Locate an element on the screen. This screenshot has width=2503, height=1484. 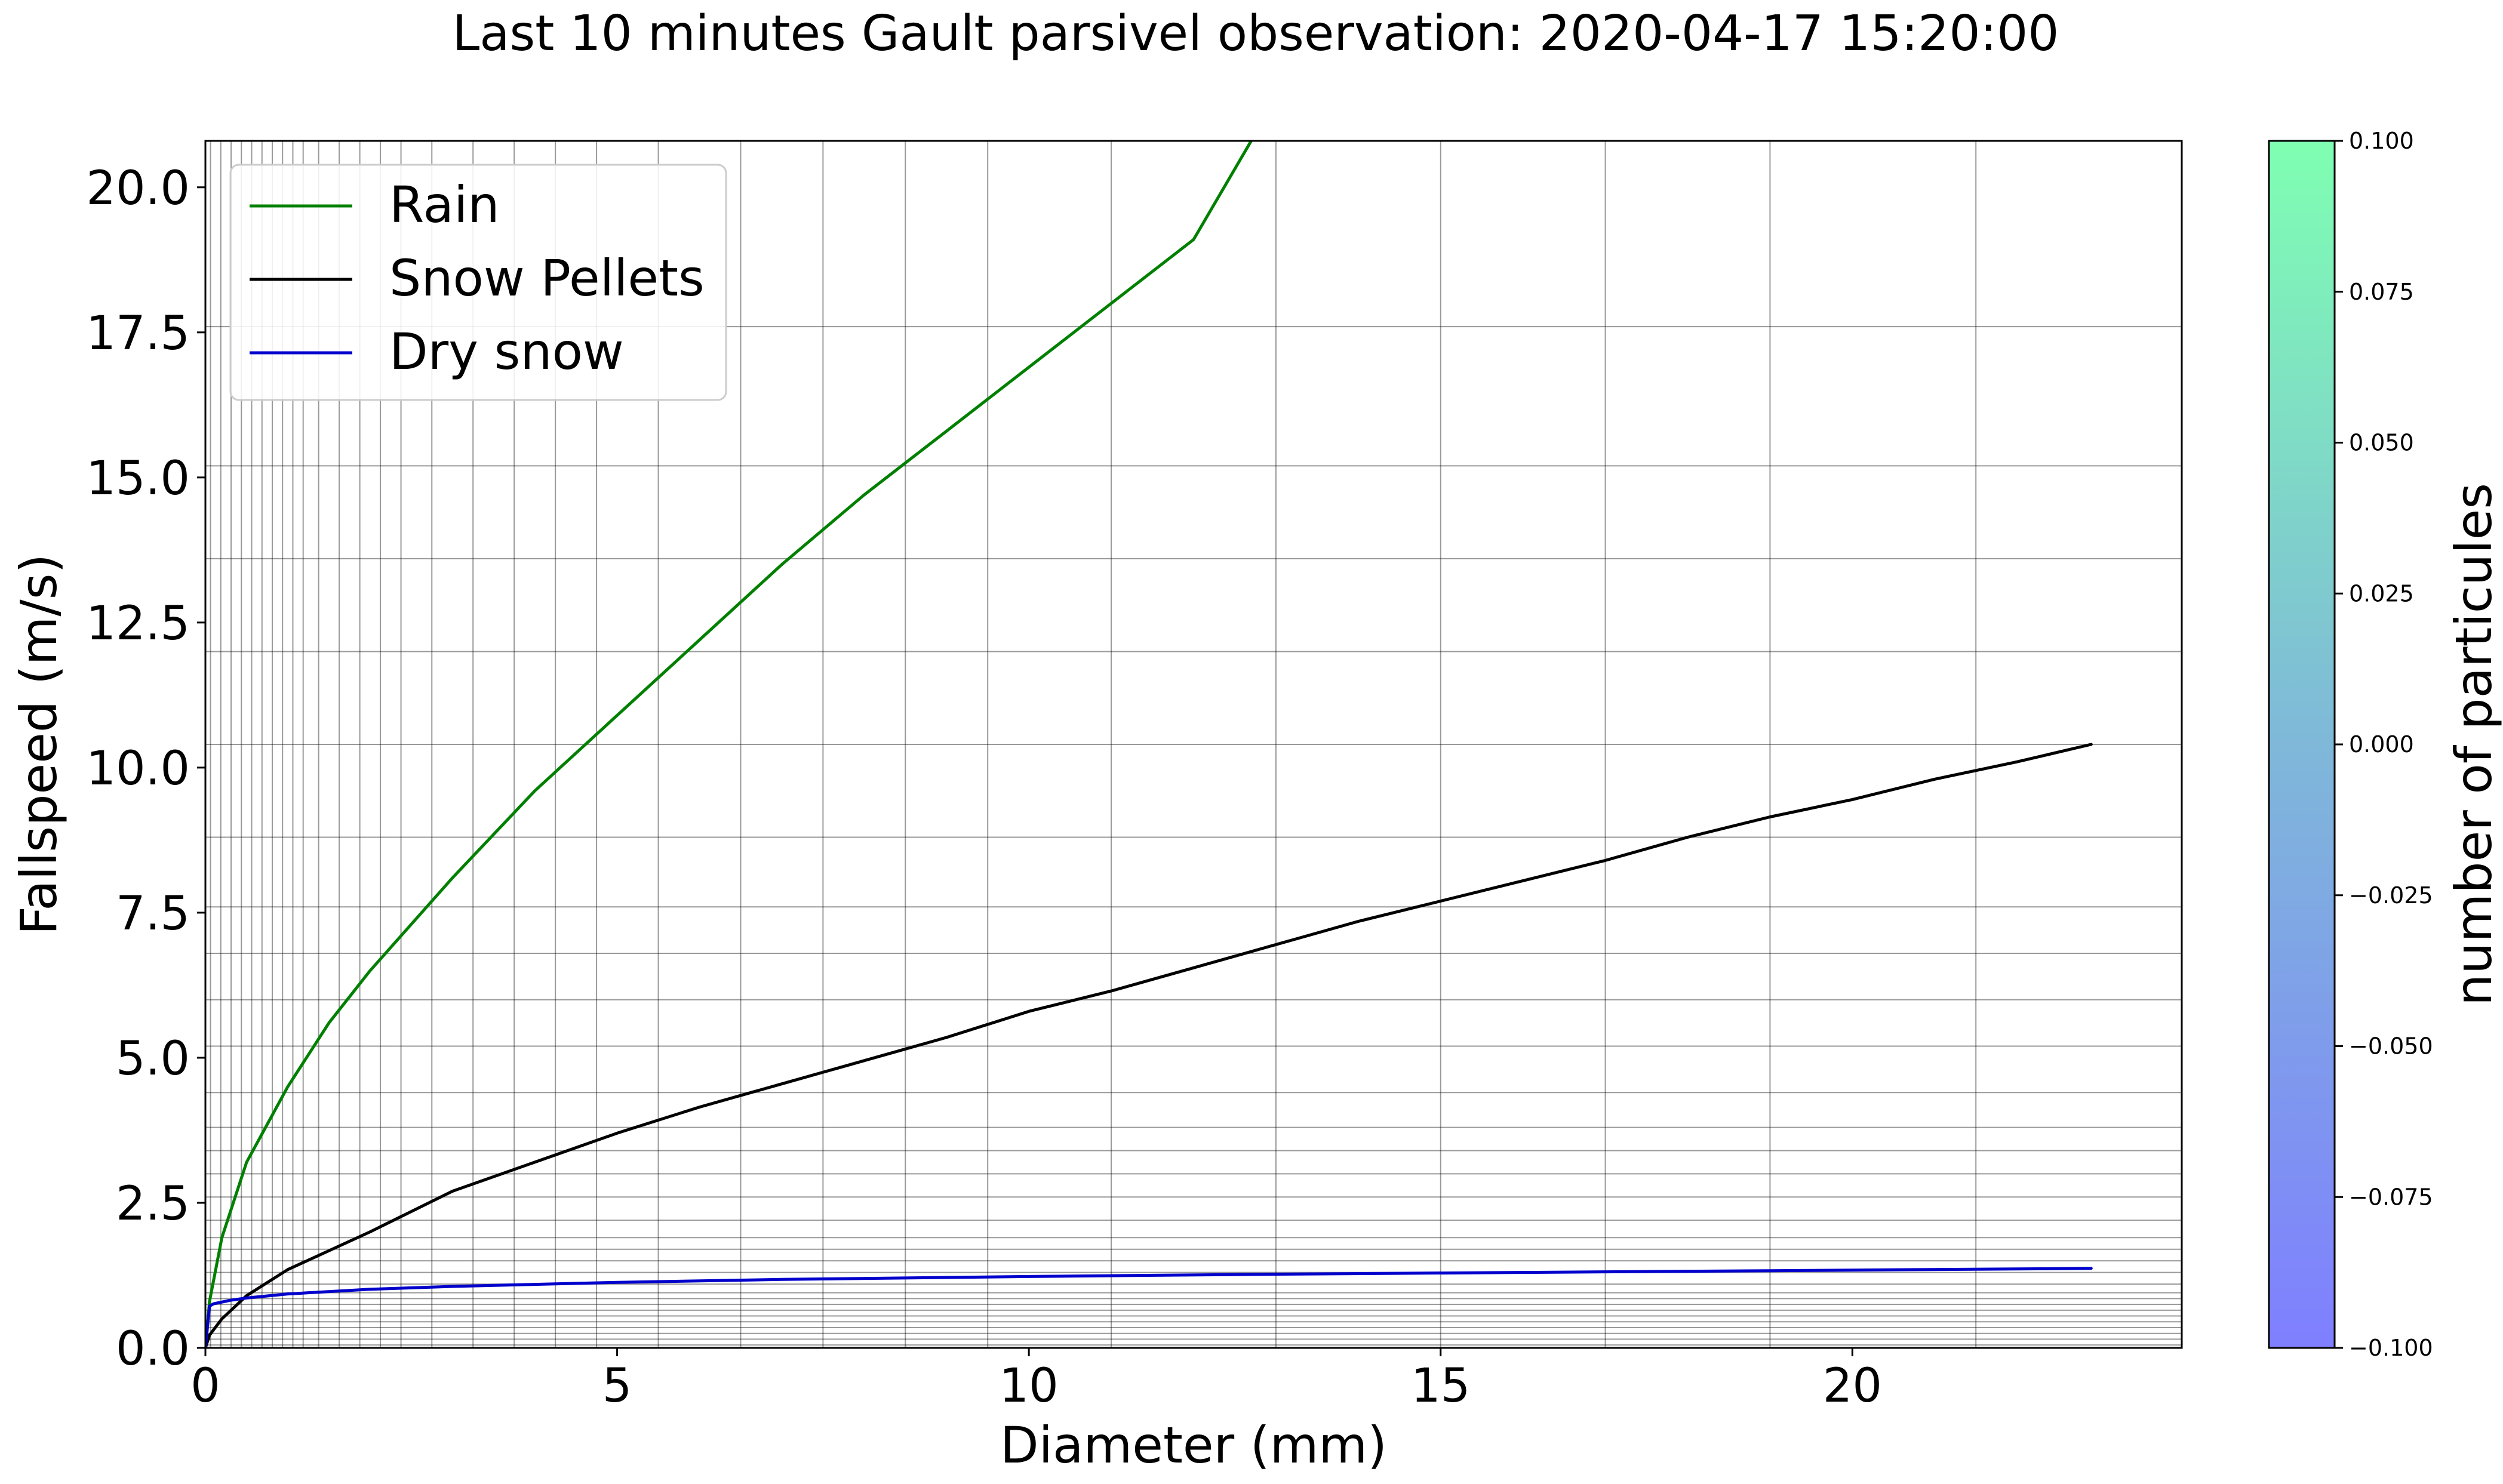
colorbar-tick-label: −0.075 is located at coordinates (2391, 1197).